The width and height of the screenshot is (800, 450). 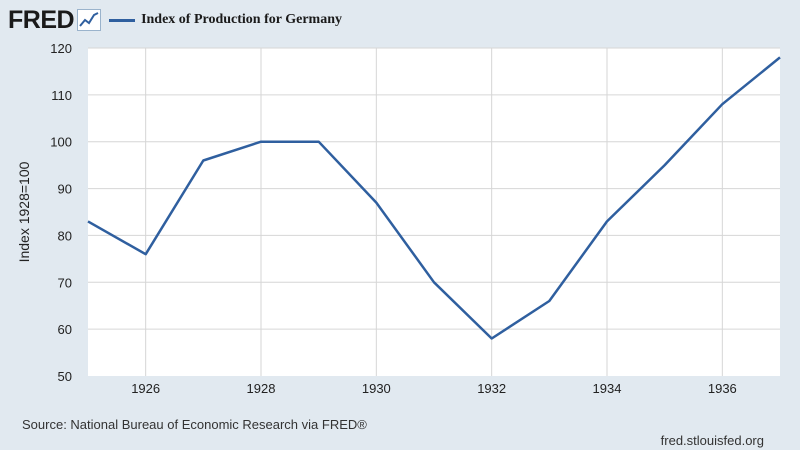 What do you see at coordinates (434, 388) in the screenshot?
I see `x-axis-ticks: 1926 1928 1930 1932 1934 1936` at bounding box center [434, 388].